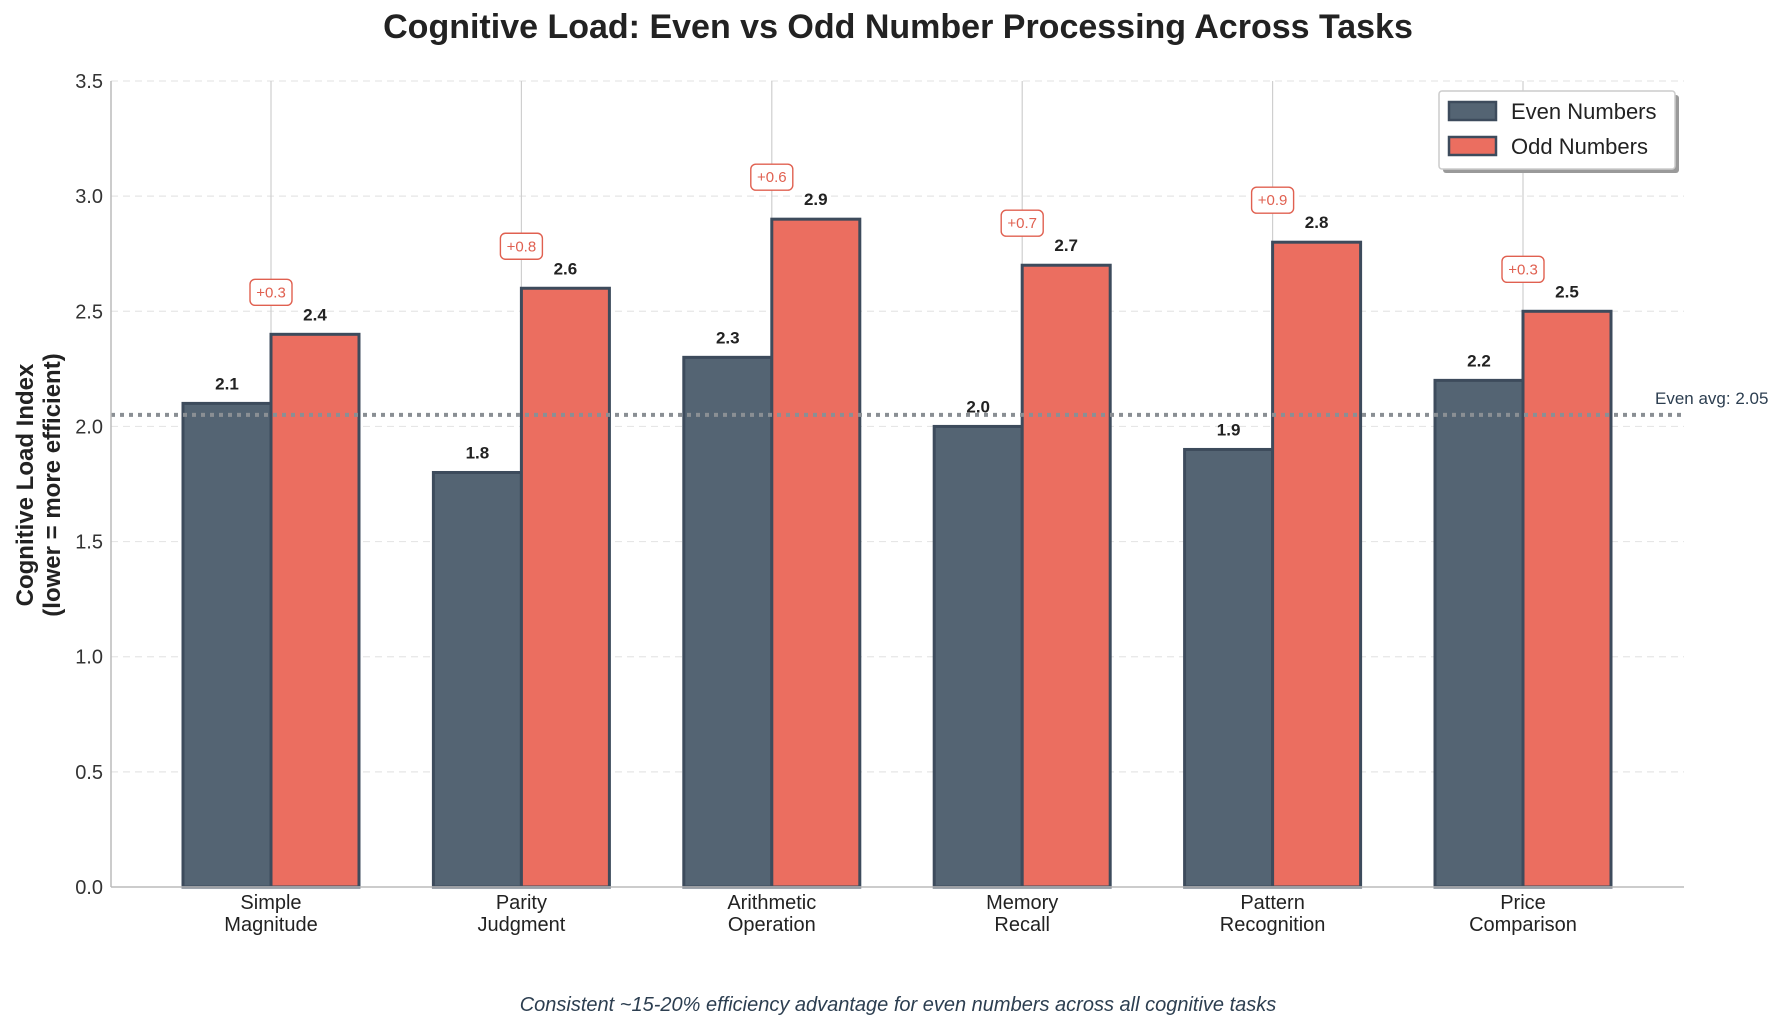  I want to click on difference-label: +0.9, so click(1273, 200).